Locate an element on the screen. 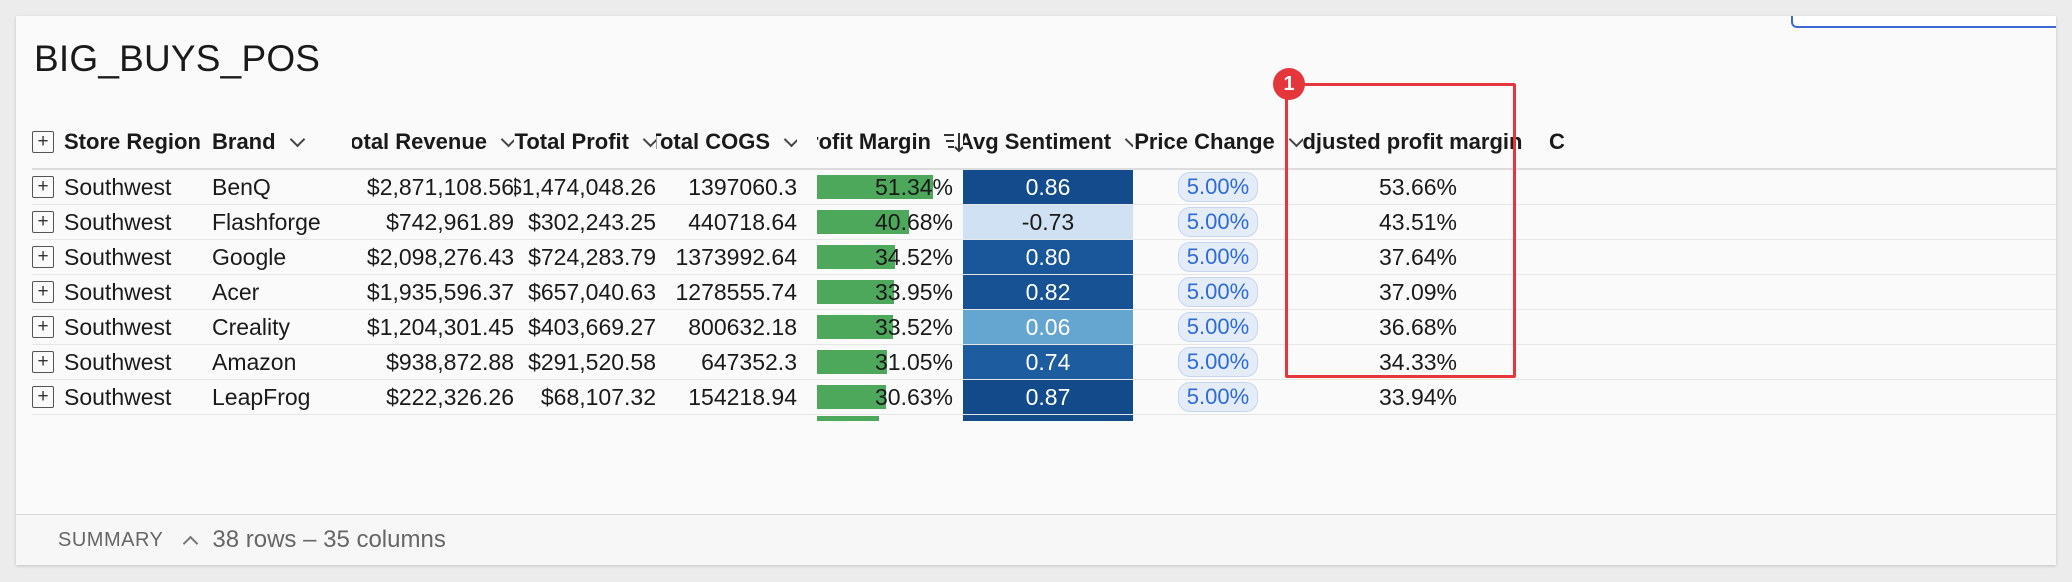  sort-descending-icon is located at coordinates (953, 142).